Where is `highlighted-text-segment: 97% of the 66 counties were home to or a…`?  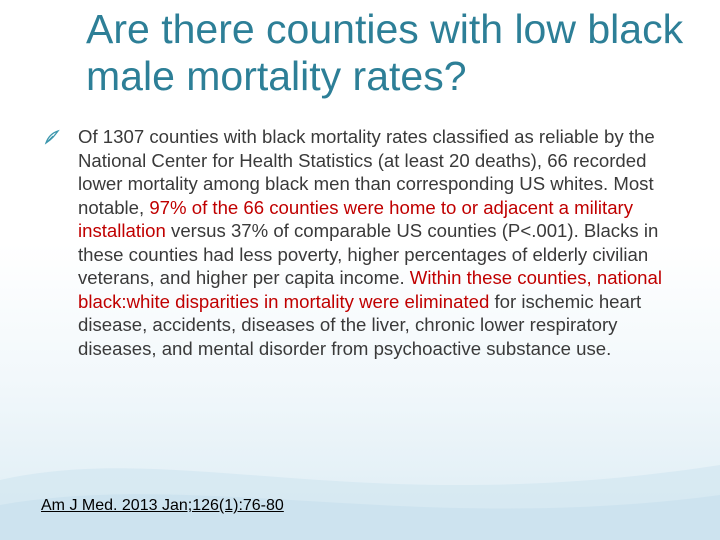 highlighted-text-segment: 97% of the 66 counties were home to or a… is located at coordinates (356, 219).